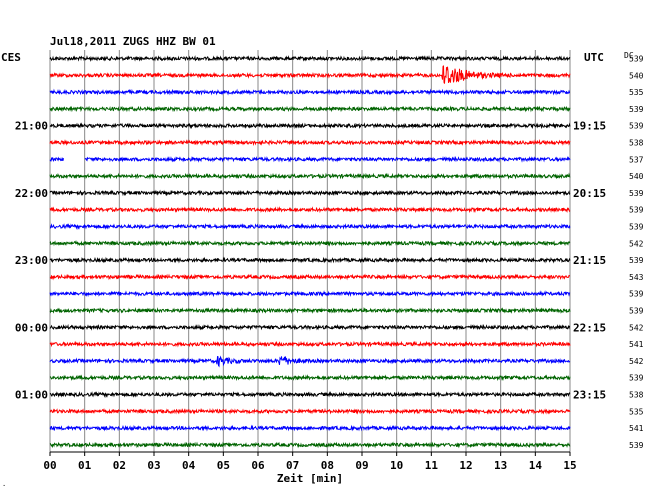 This screenshot has width=650, height=494. I want to click on x-tick-label: 11, so click(432, 465).